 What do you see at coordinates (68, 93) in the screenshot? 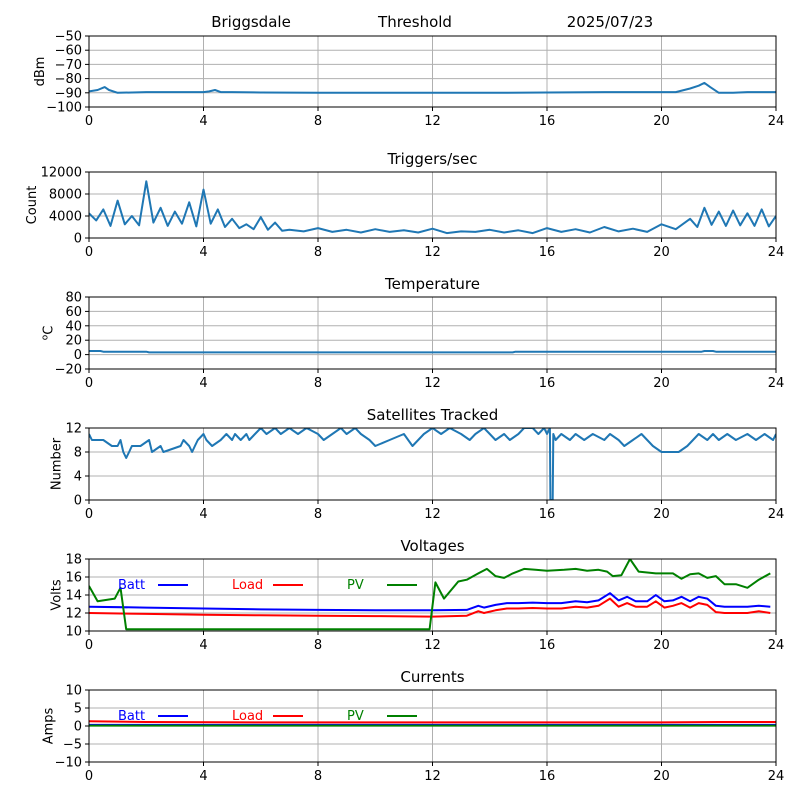
I see `y-tick-label: −90` at bounding box center [68, 93].